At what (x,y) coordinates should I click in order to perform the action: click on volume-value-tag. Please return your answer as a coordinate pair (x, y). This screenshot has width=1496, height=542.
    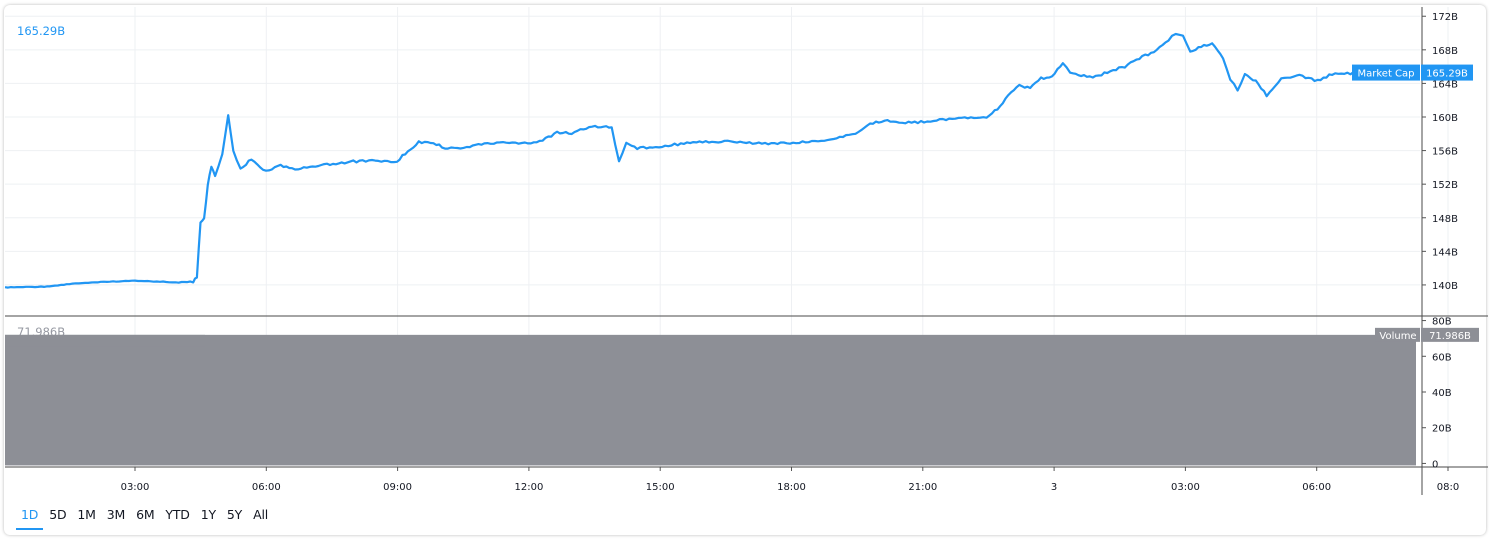
    Looking at the image, I should click on (1450, 334).